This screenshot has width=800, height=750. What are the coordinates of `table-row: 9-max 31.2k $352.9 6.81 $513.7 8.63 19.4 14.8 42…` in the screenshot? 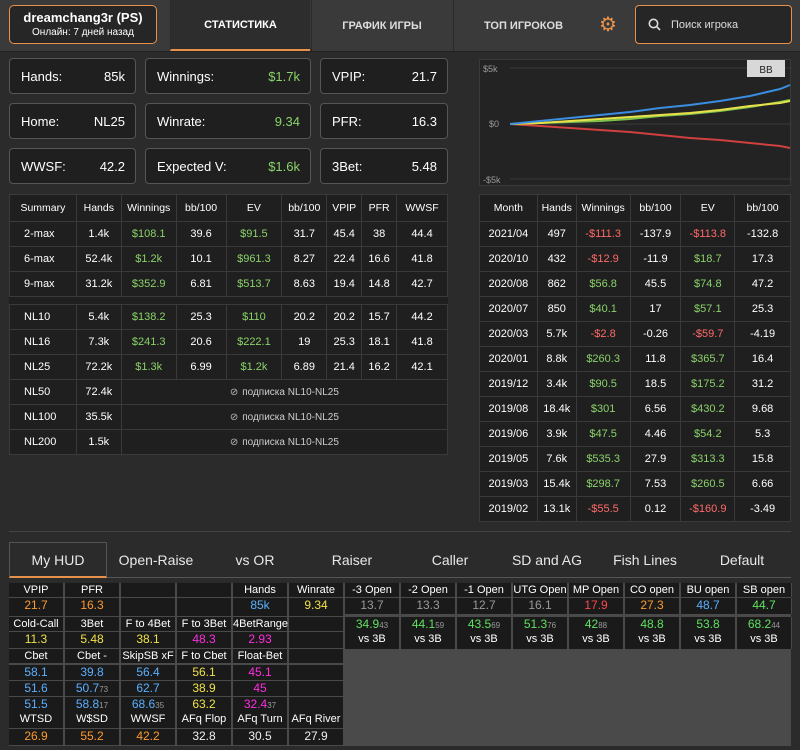 It's located at (228, 284).